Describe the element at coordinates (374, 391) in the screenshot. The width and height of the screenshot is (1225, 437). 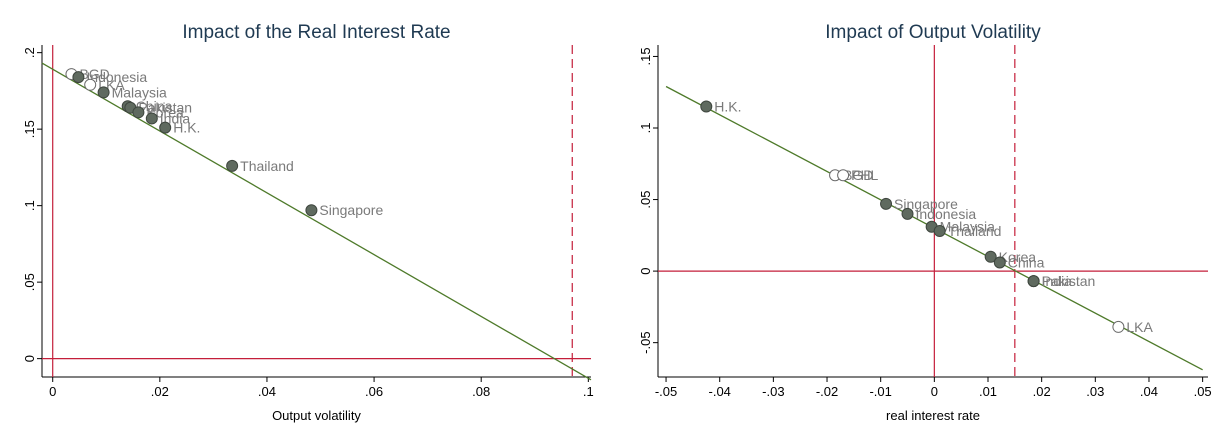
I see `x-tick-label: .06` at that location.